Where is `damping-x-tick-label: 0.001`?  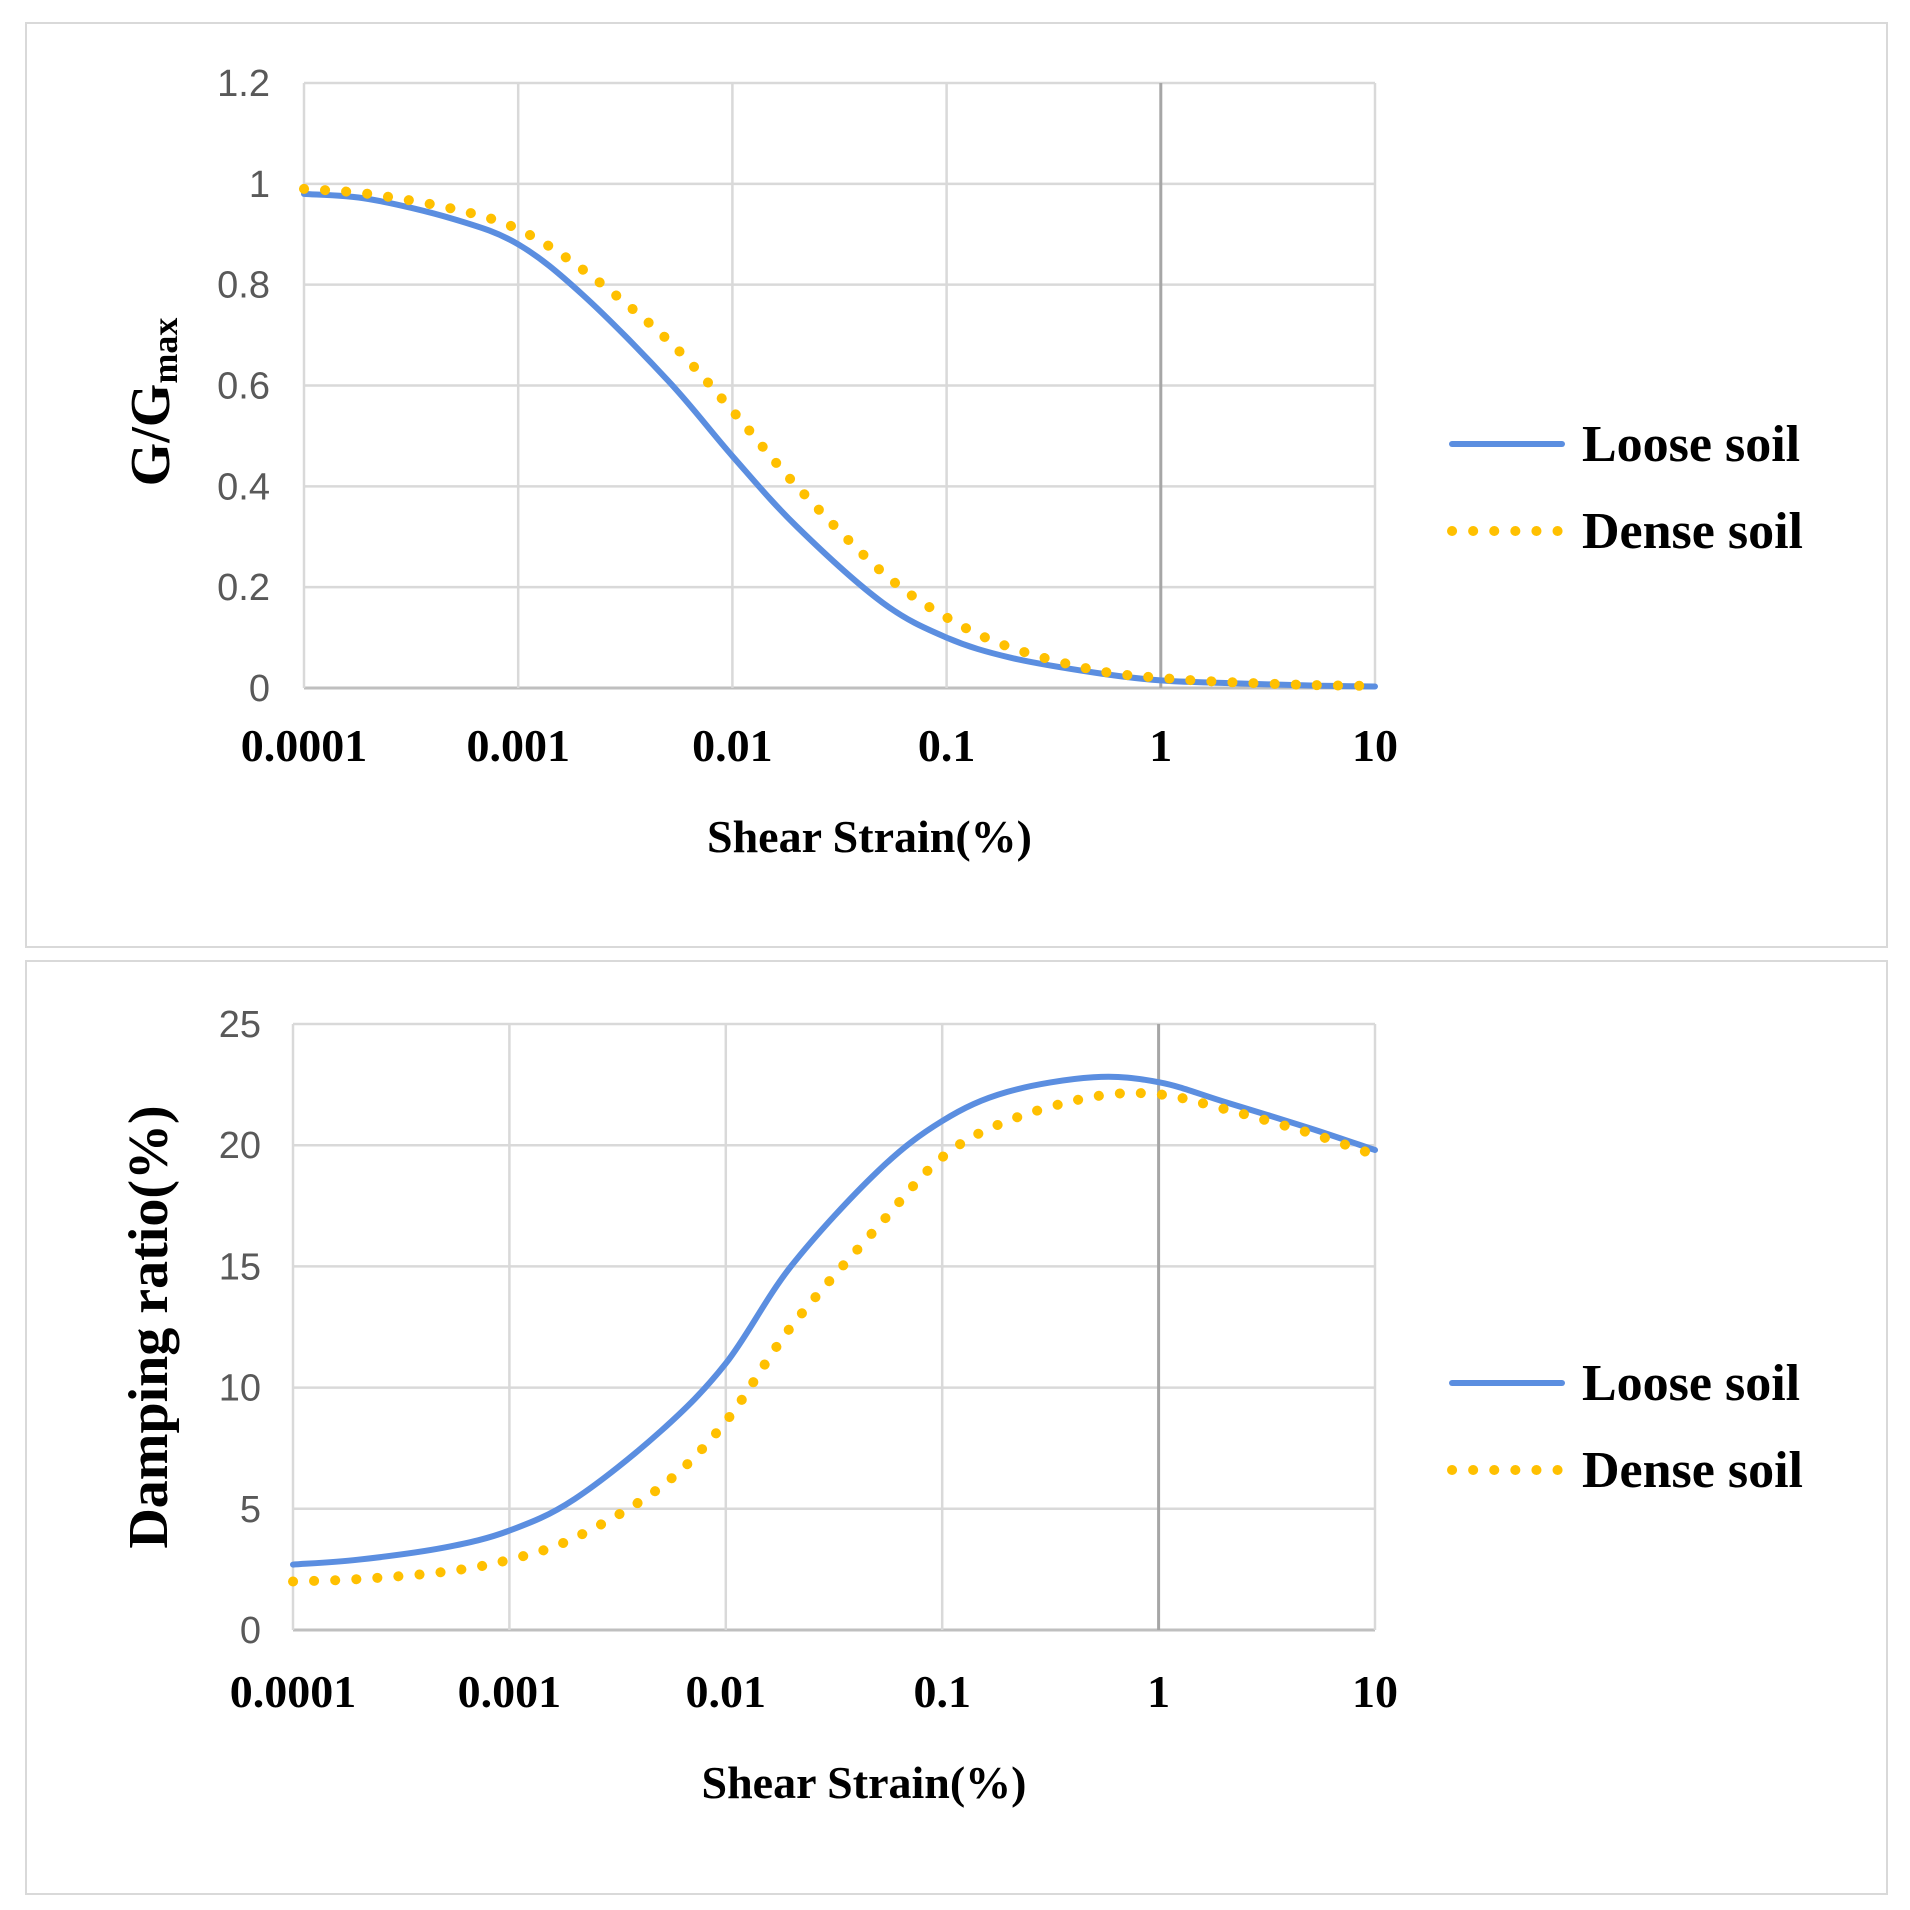 damping-x-tick-label: 0.001 is located at coordinates (510, 1691).